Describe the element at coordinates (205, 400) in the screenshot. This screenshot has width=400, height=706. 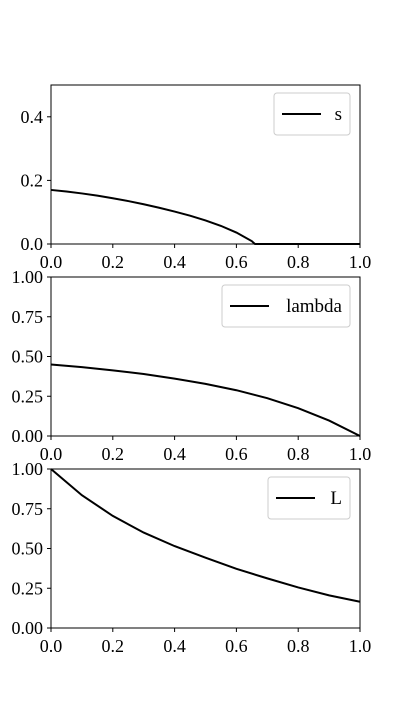
I see `series-line-lambda` at that location.